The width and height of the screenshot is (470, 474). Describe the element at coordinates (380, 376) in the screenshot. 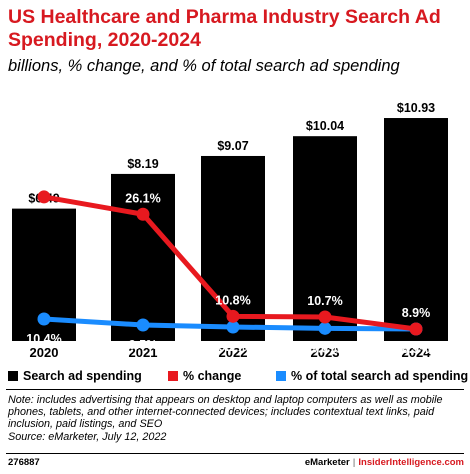

I see `legend-label-percent-of-total: % of total search ad spending` at that location.